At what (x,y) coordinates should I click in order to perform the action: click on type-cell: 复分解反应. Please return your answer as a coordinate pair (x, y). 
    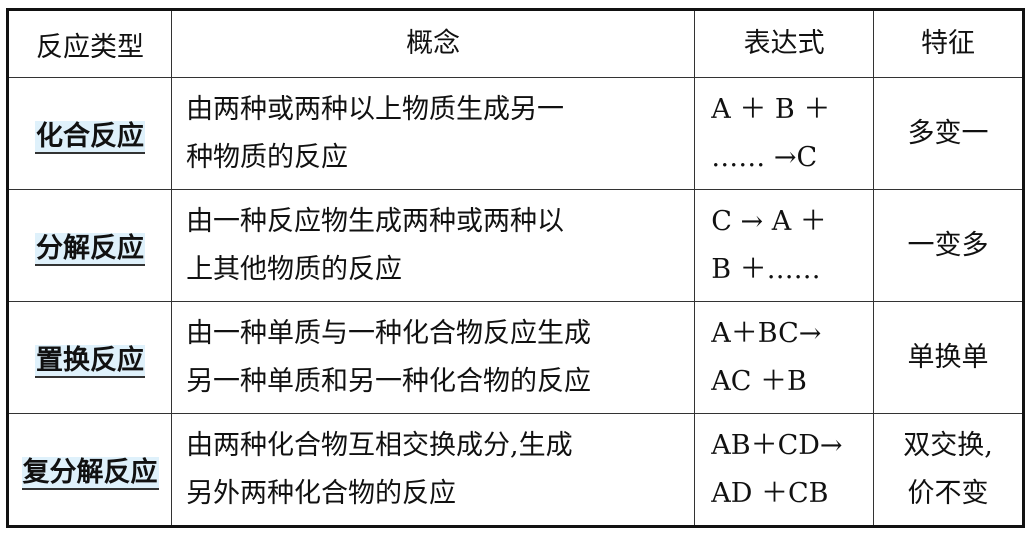
    Looking at the image, I should click on (89, 470).